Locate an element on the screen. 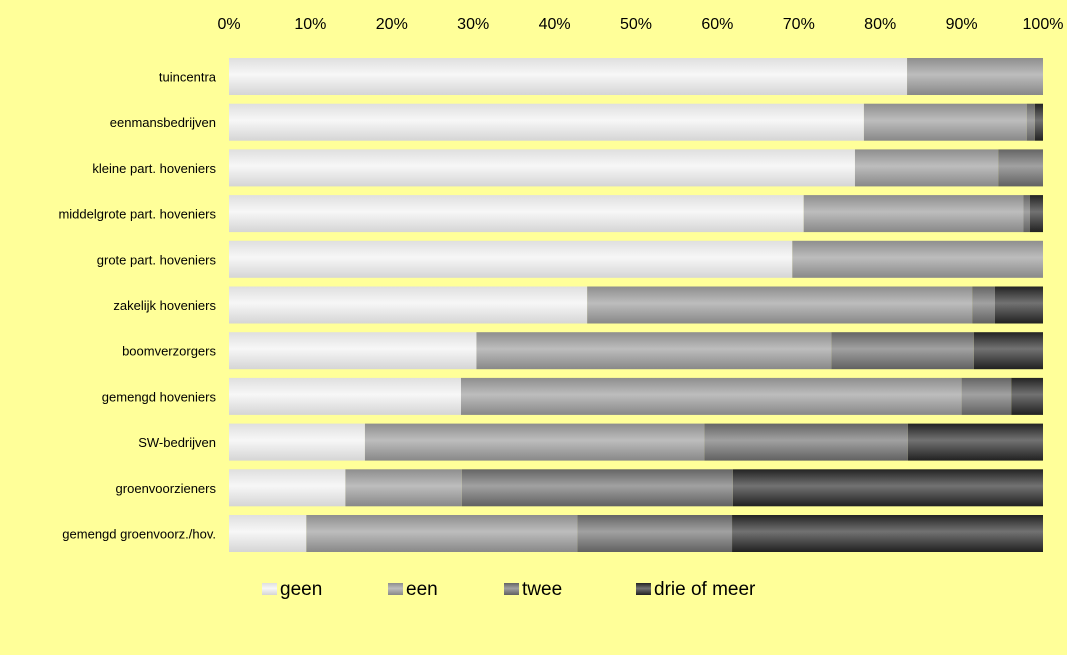 The image size is (1067, 655). x-tick-label: 60% is located at coordinates (717, 24).